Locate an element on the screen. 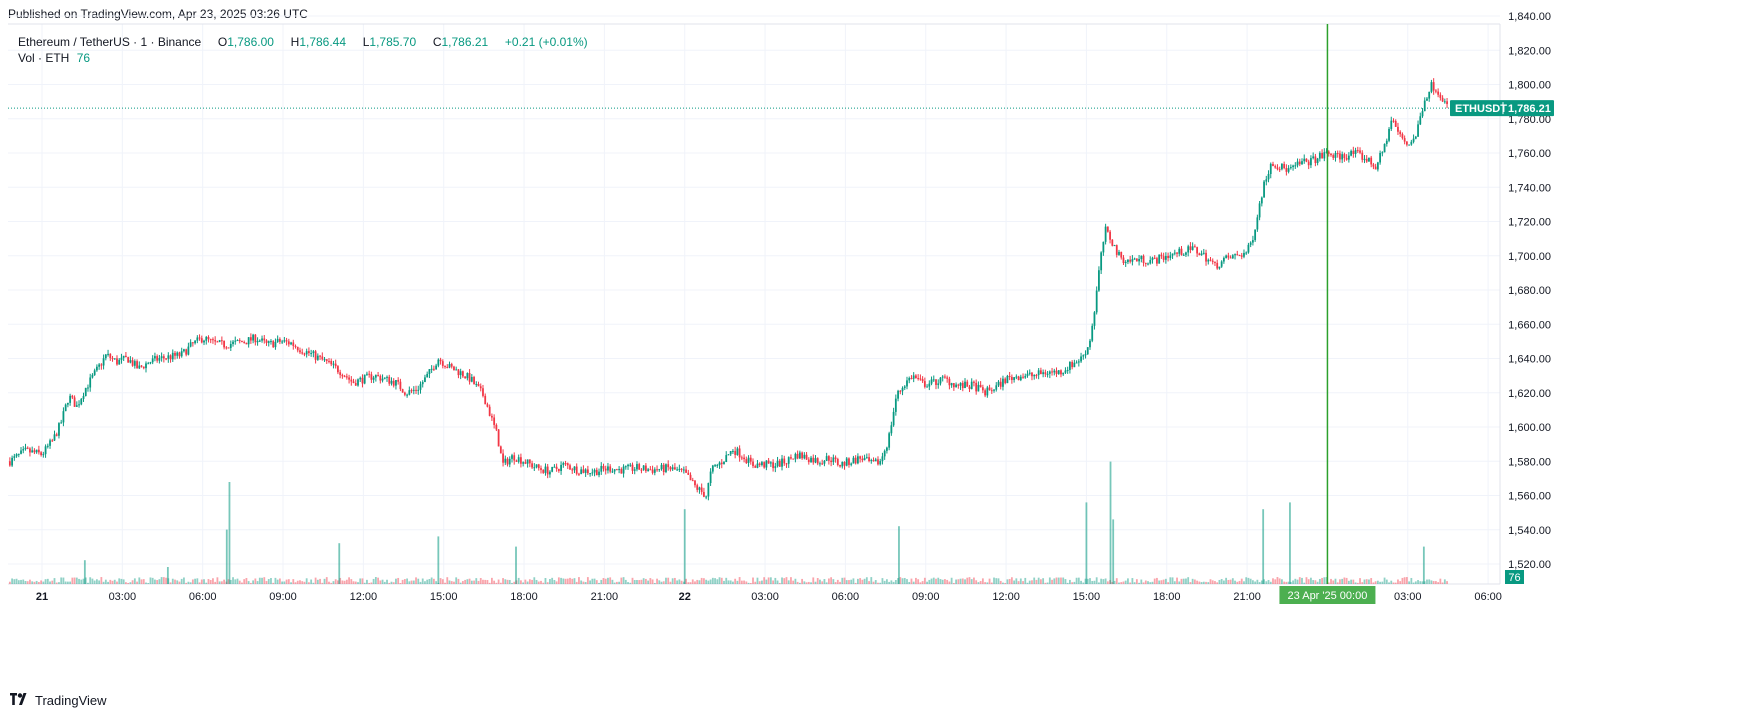 This screenshot has width=1755, height=716. price-tick-label: 1,640.00 is located at coordinates (1529, 360).